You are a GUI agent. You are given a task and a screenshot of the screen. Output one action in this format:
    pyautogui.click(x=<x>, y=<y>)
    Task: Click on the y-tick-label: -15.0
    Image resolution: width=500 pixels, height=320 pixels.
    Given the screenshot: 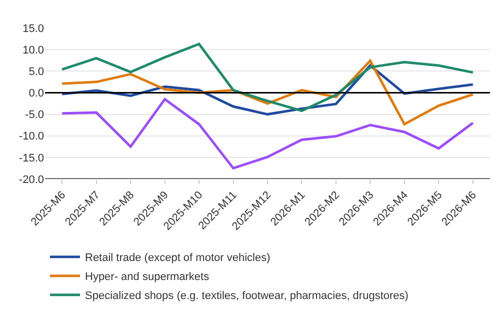 What is the action you would take?
    pyautogui.click(x=31, y=158)
    